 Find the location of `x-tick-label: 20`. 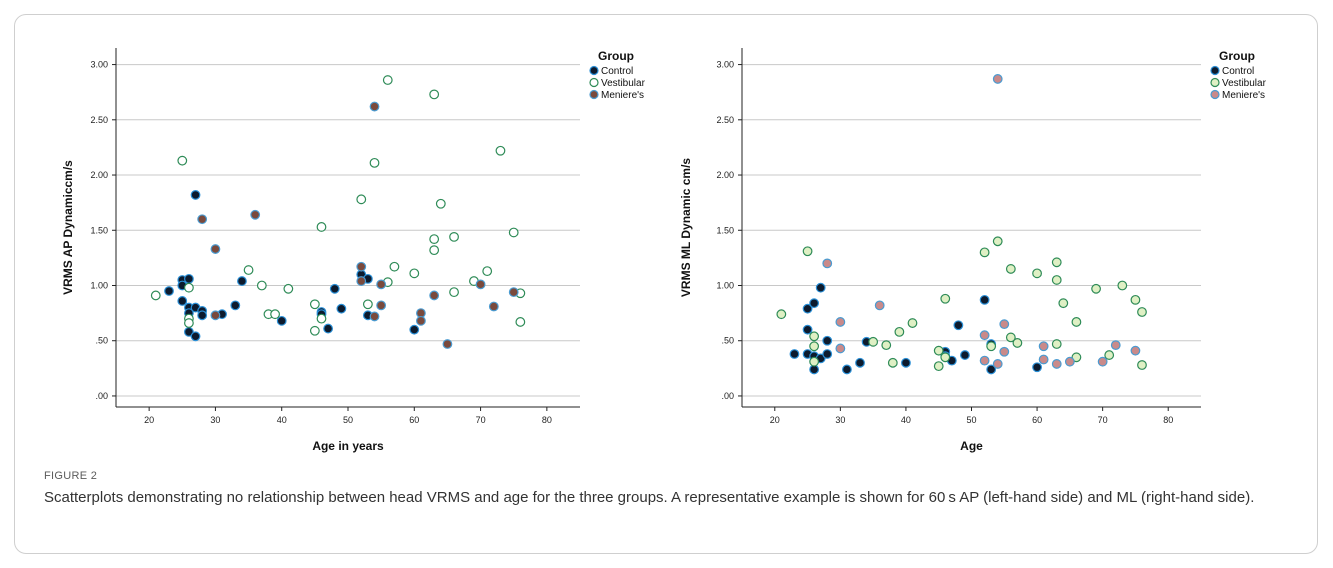

x-tick-label: 20 is located at coordinates (775, 420).